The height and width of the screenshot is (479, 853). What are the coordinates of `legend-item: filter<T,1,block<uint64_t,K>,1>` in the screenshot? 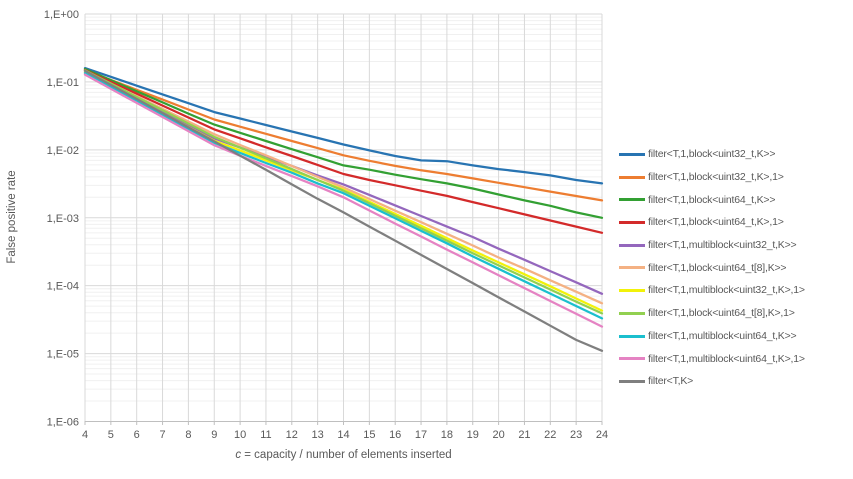 It's located at (735, 222).